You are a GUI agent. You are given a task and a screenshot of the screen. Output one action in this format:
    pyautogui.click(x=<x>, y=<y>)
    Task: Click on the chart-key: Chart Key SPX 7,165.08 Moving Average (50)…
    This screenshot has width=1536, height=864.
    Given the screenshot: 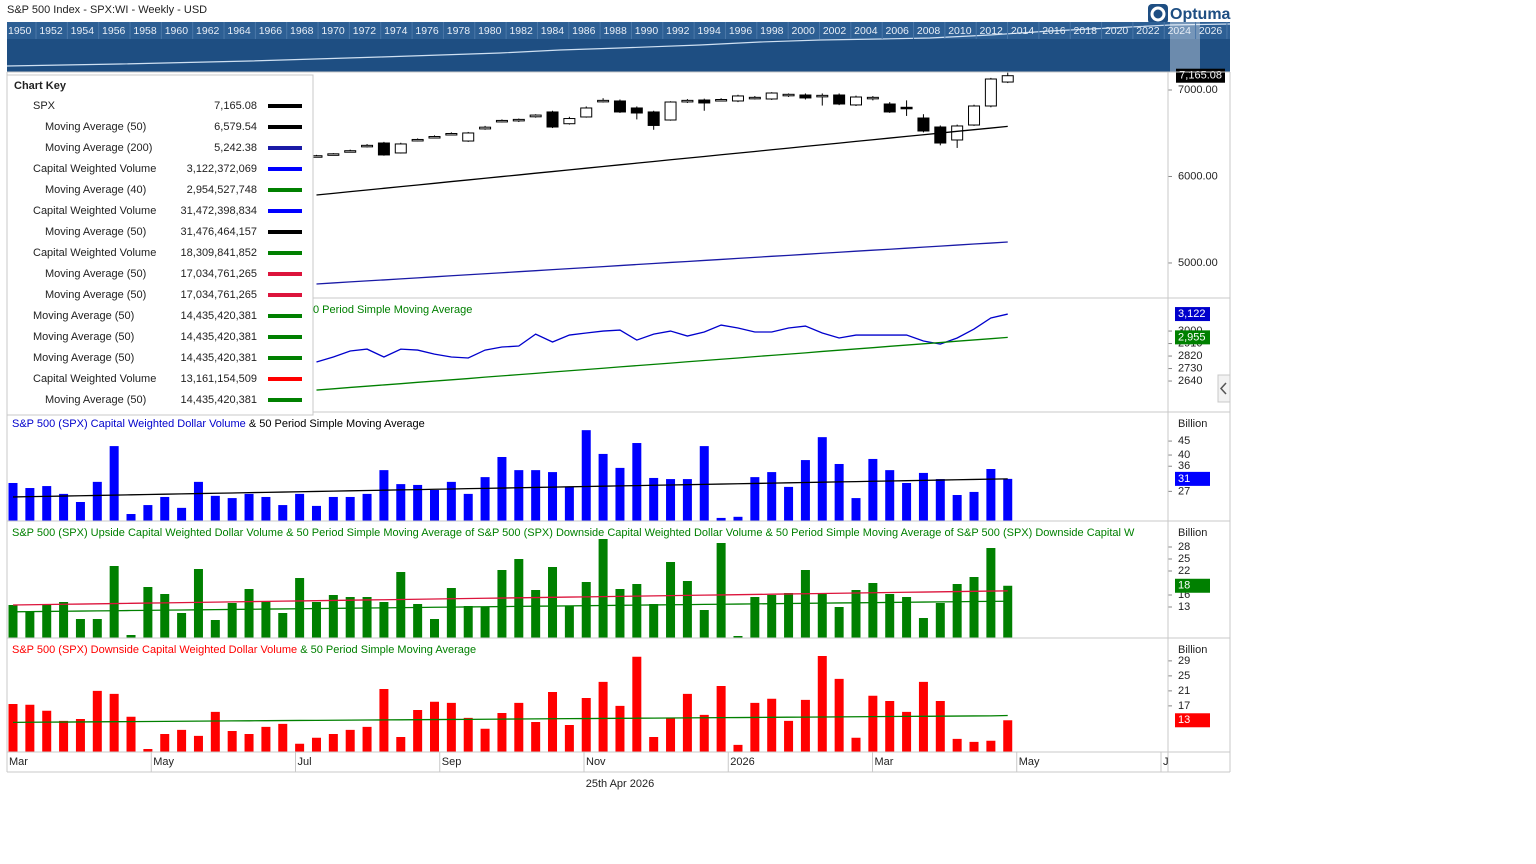 What is the action you would take?
    pyautogui.click(x=160, y=245)
    